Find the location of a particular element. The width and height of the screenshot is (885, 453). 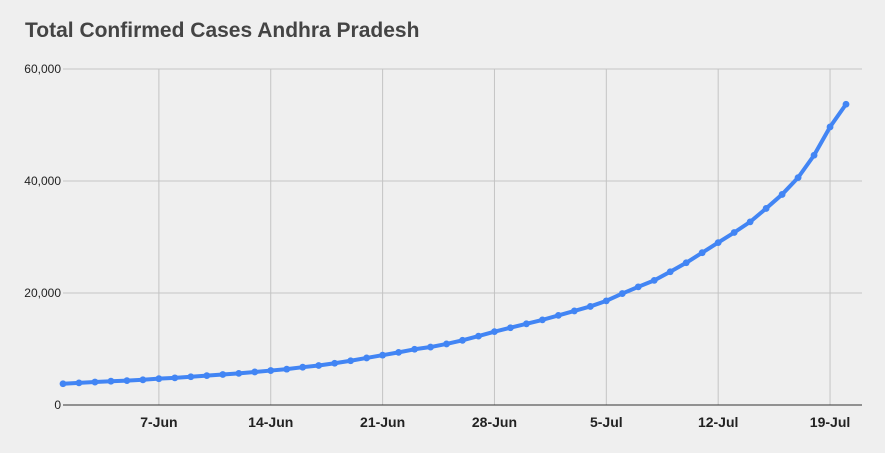

y-axis-ticks: 0 20,000 40,000 60,000 is located at coordinates (42, 237).